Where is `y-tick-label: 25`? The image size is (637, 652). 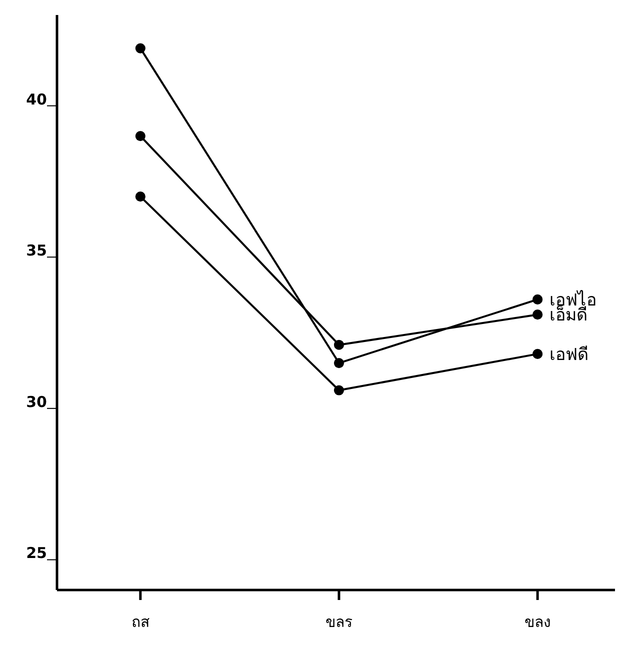
y-tick-label: 25 is located at coordinates (36, 553).